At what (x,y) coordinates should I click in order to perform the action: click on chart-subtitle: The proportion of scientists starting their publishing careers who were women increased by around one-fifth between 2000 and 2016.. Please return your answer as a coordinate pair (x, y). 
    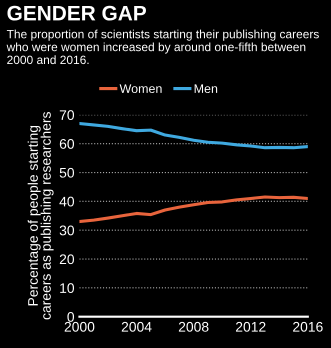
    Looking at the image, I should click on (162, 47).